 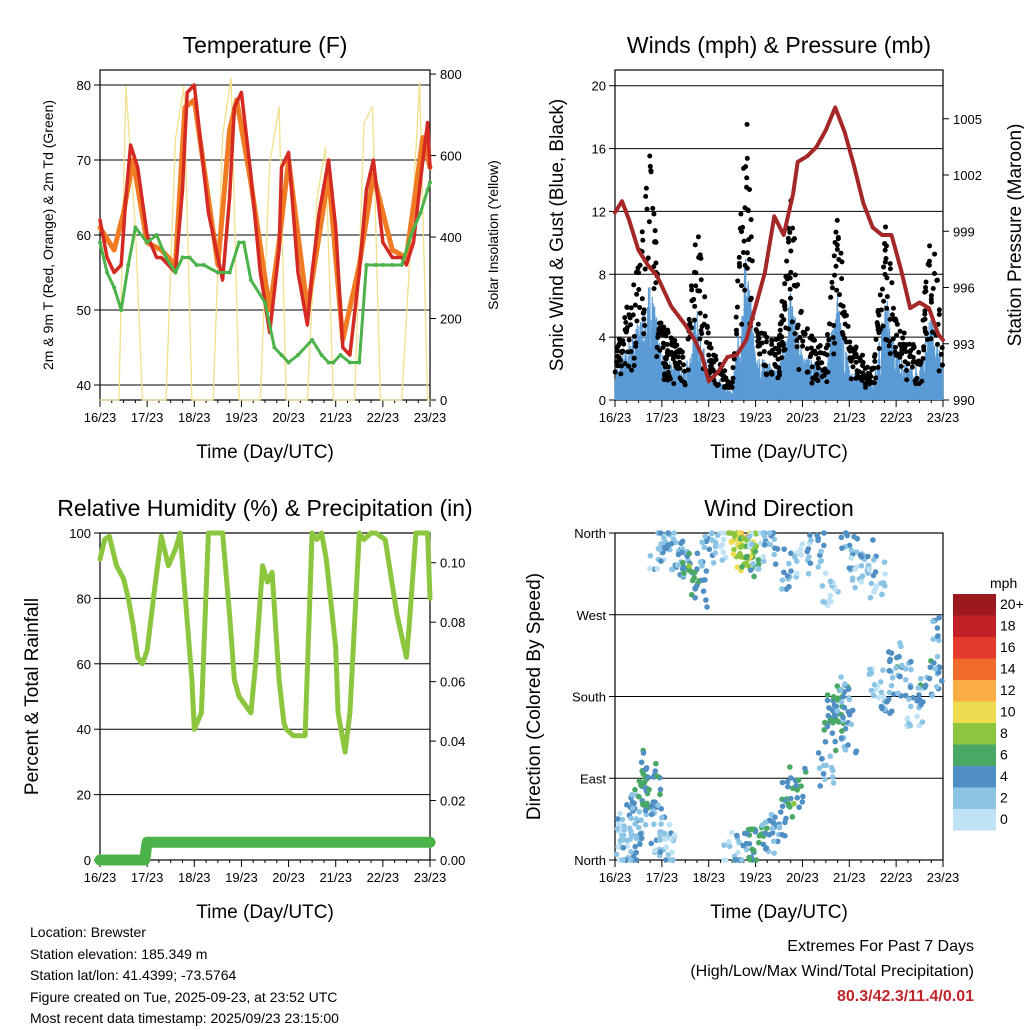 I want to click on colorbar-label: 10, so click(x=1008, y=712).